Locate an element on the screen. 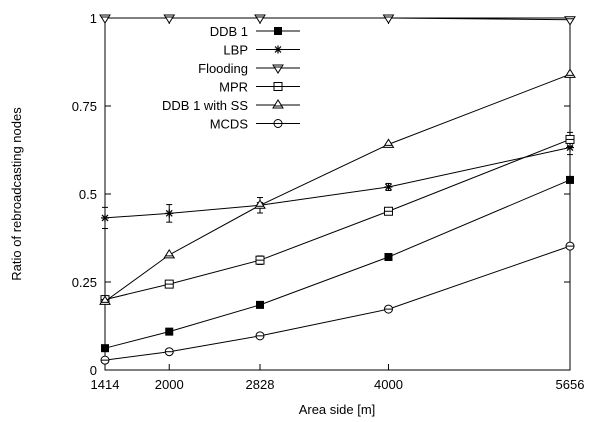 The height and width of the screenshot is (422, 595). x-axis-title: Area side [m] is located at coordinates (337, 409).